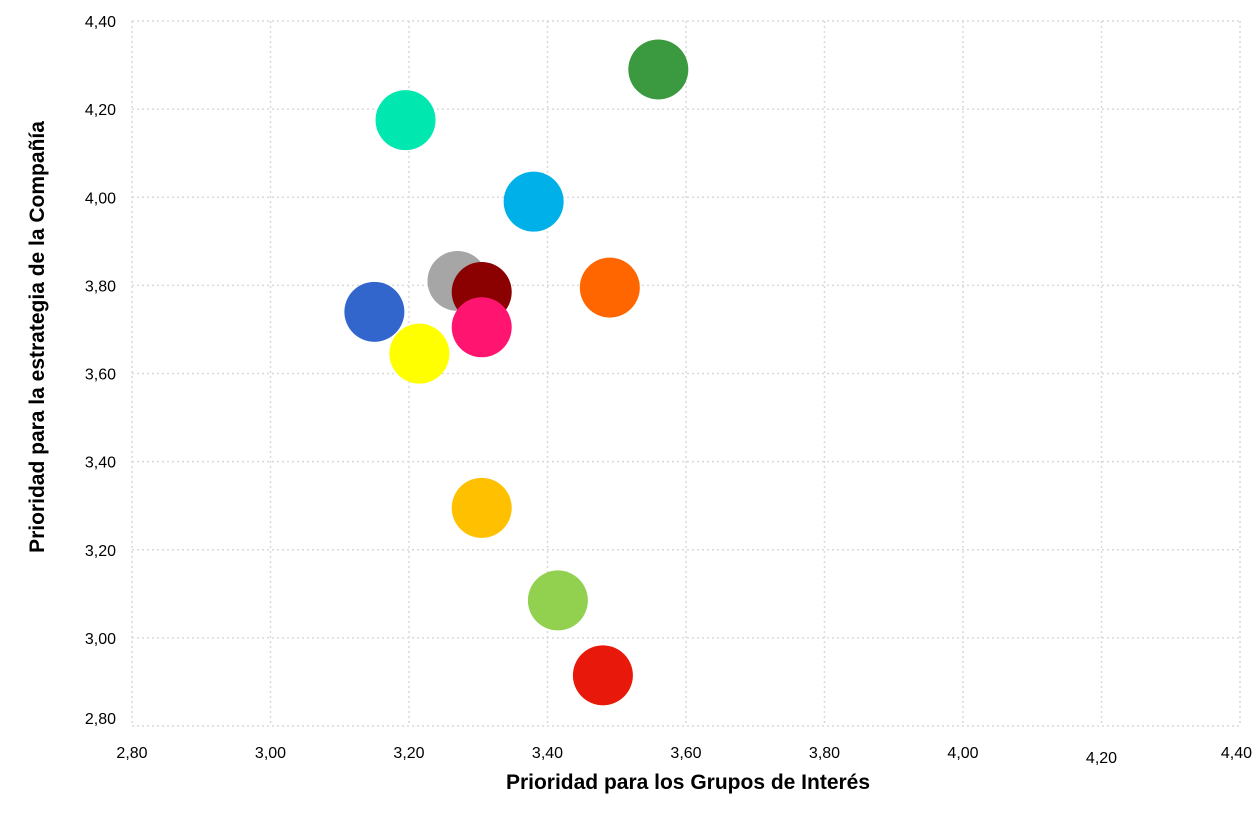 Image resolution: width=1255 pixels, height=813 pixels. What do you see at coordinates (1236, 753) in the screenshot?
I see `x-tick-label: 4,40` at bounding box center [1236, 753].